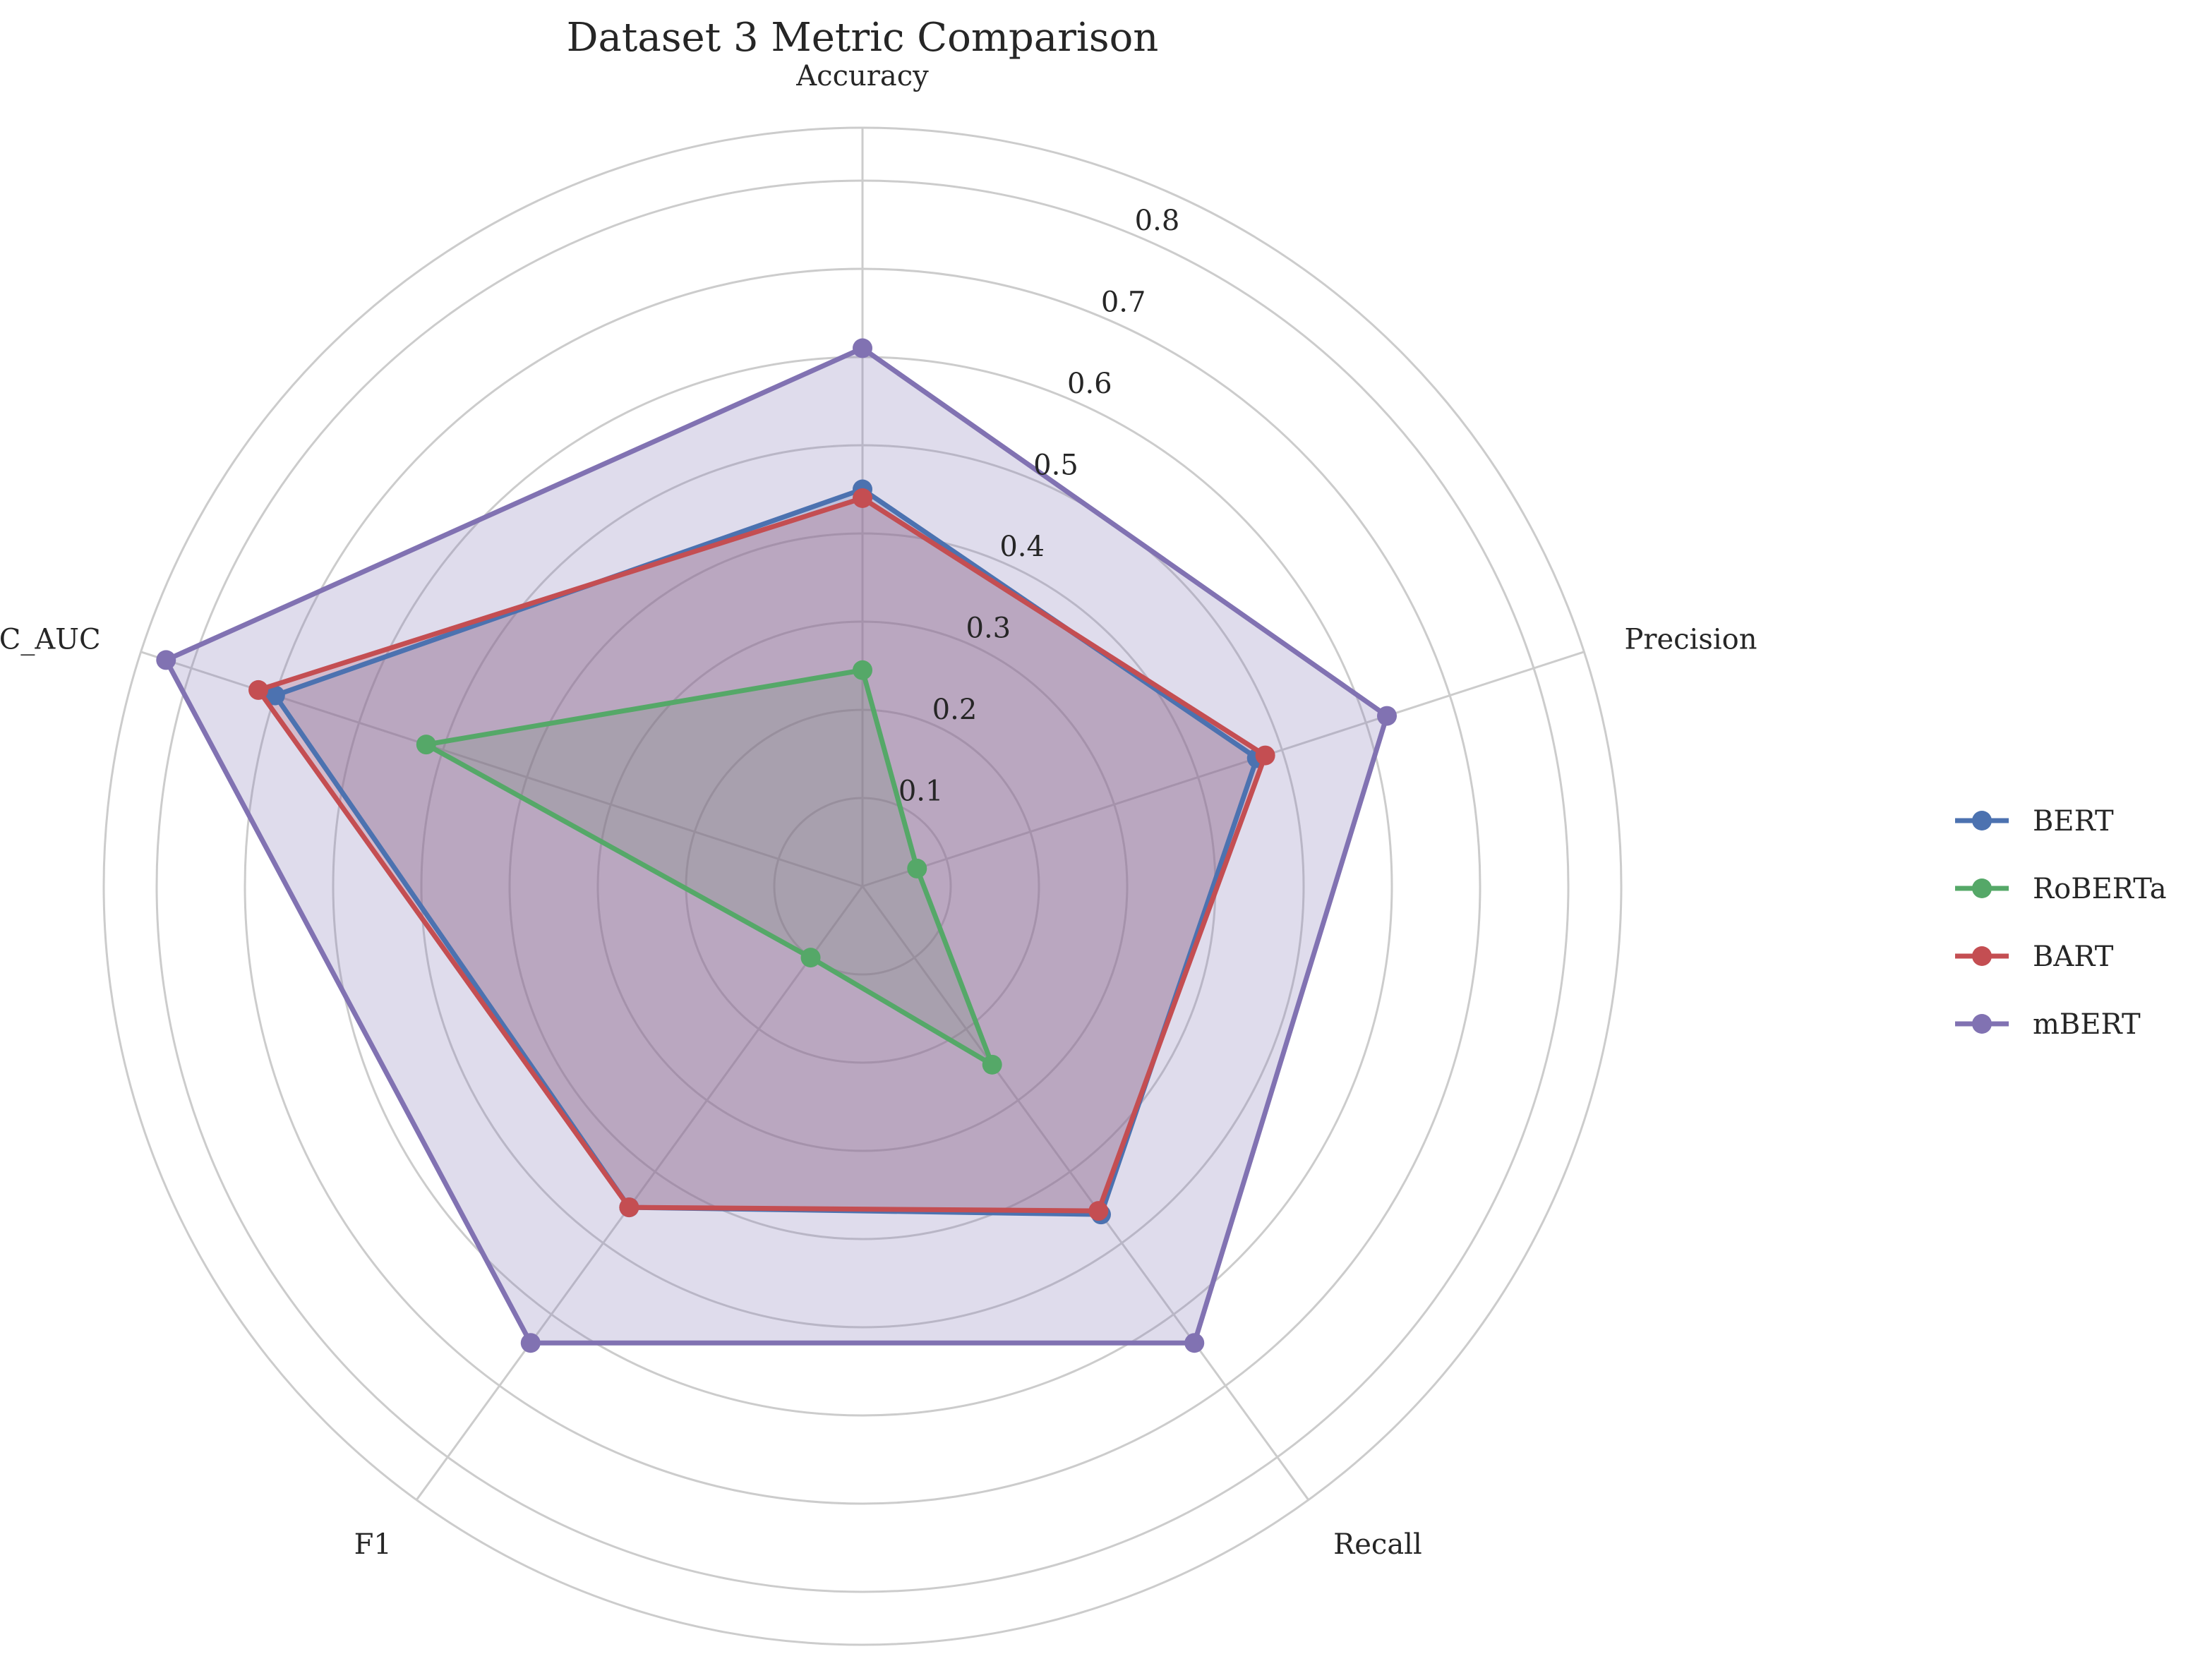 The height and width of the screenshot is (1673, 2212). I want to click on data-point-roberta-accuracy, so click(862, 670).